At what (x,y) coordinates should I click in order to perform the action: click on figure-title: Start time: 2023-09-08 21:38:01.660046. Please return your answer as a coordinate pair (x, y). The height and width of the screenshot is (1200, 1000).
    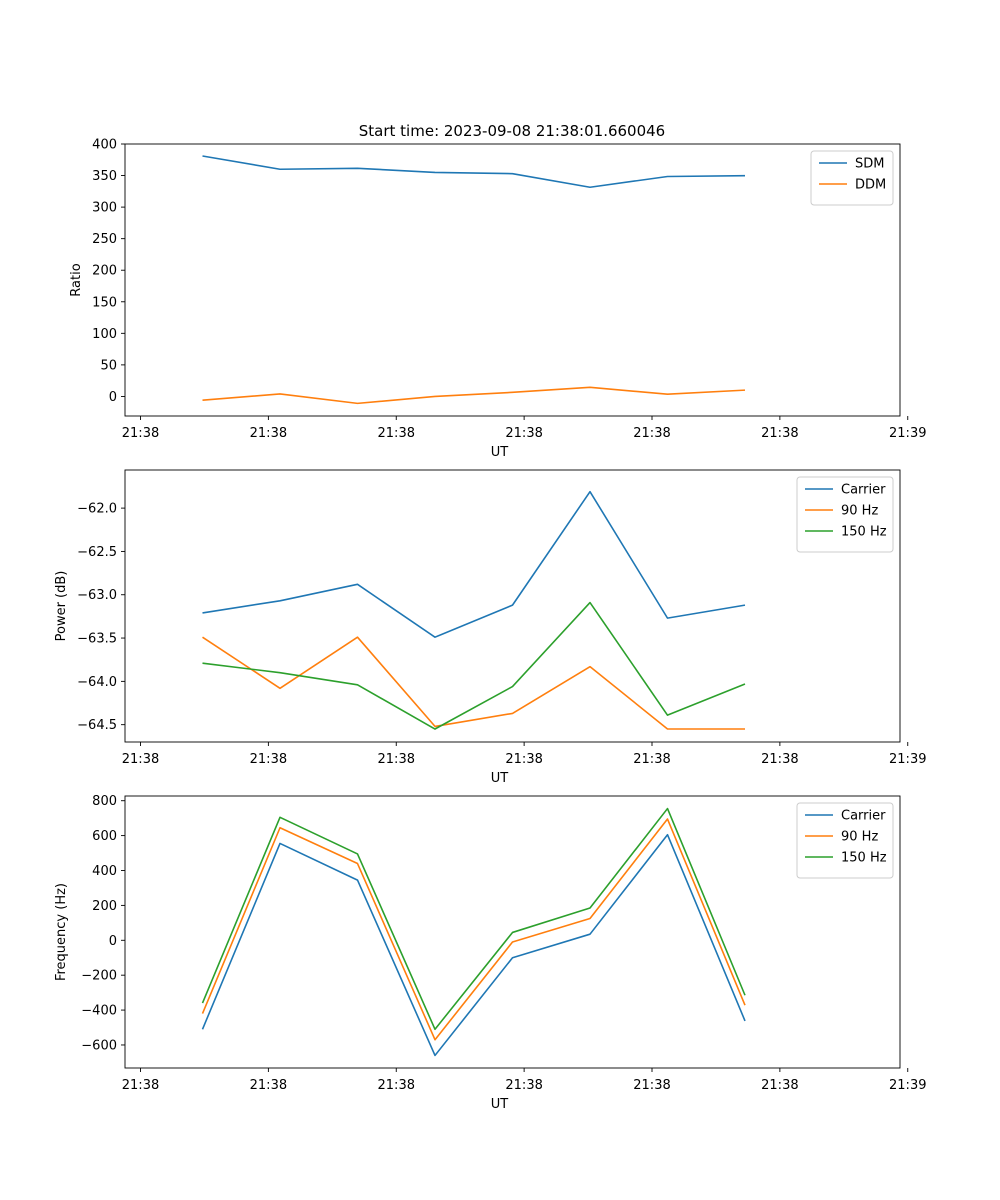
    Looking at the image, I should click on (512, 131).